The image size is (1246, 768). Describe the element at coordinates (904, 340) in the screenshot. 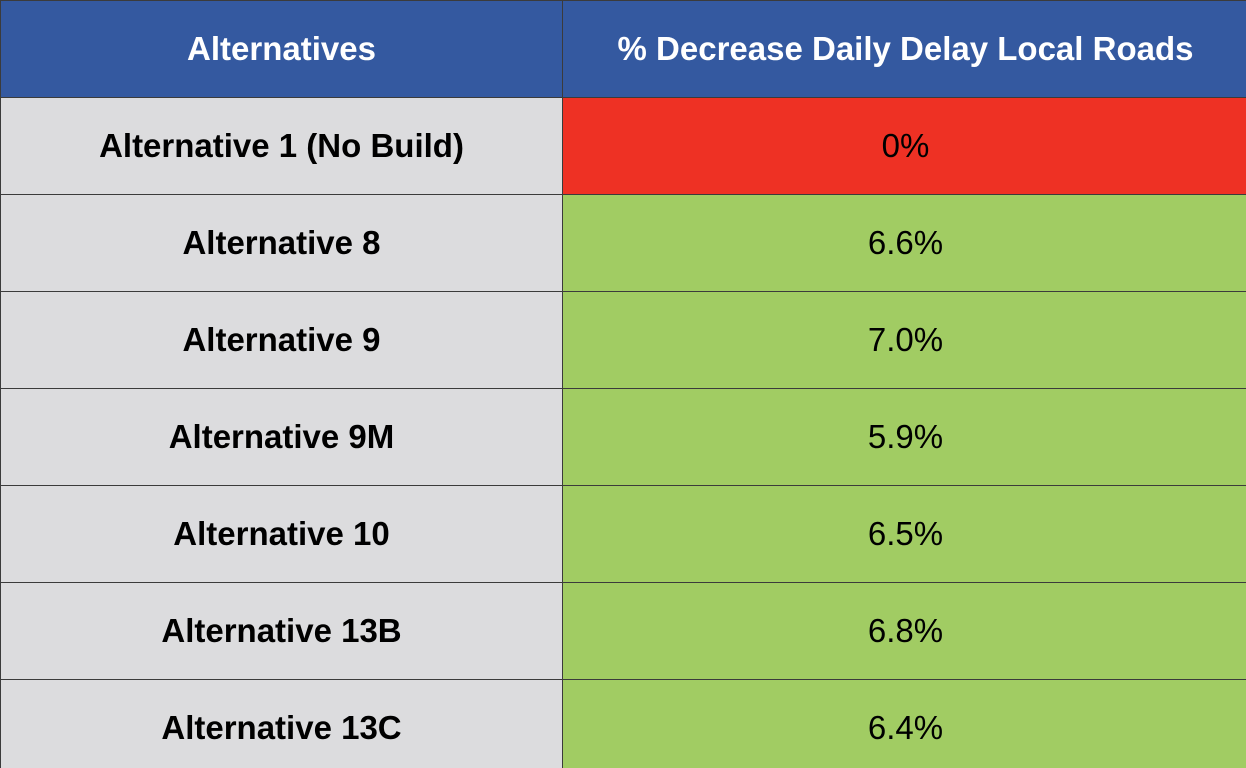

I see `row-value: 7.0%` at that location.